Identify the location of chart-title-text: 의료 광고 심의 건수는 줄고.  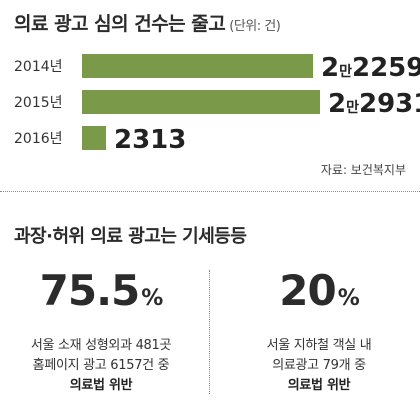
(120, 24).